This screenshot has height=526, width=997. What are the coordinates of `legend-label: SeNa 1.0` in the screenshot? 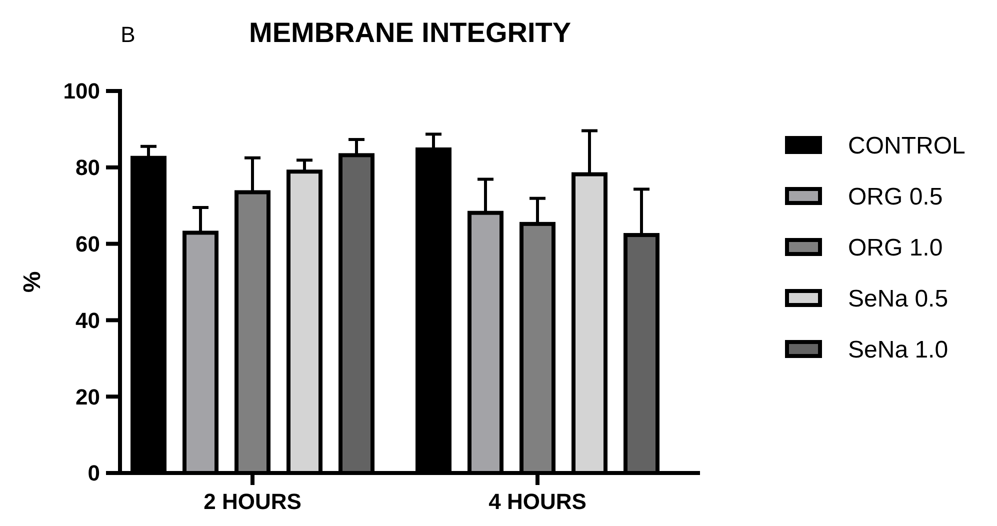 It's located at (898, 350).